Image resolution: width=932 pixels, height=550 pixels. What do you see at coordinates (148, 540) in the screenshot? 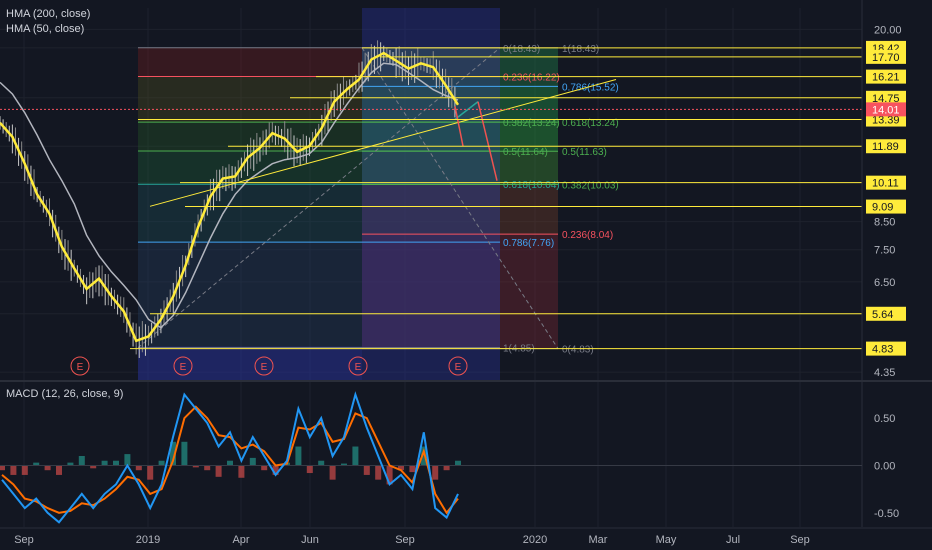
I see `time-tick-label: 2019` at bounding box center [148, 540].